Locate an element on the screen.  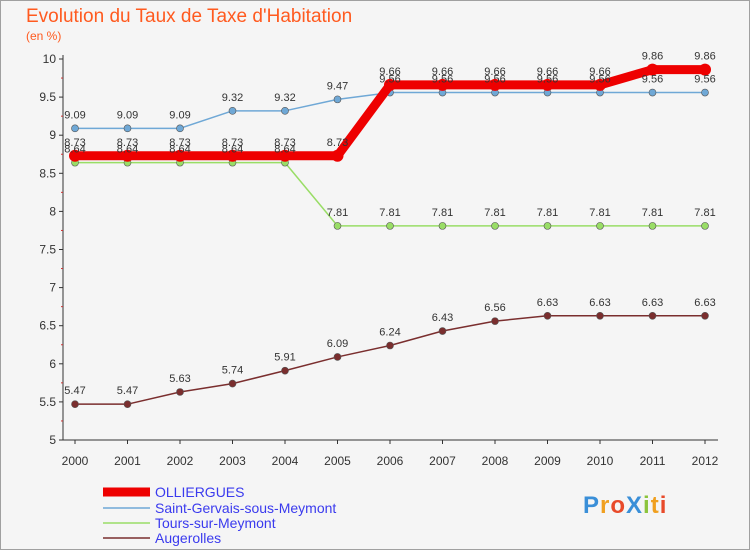
y-tick-label: 7 is located at coordinates (52, 288).